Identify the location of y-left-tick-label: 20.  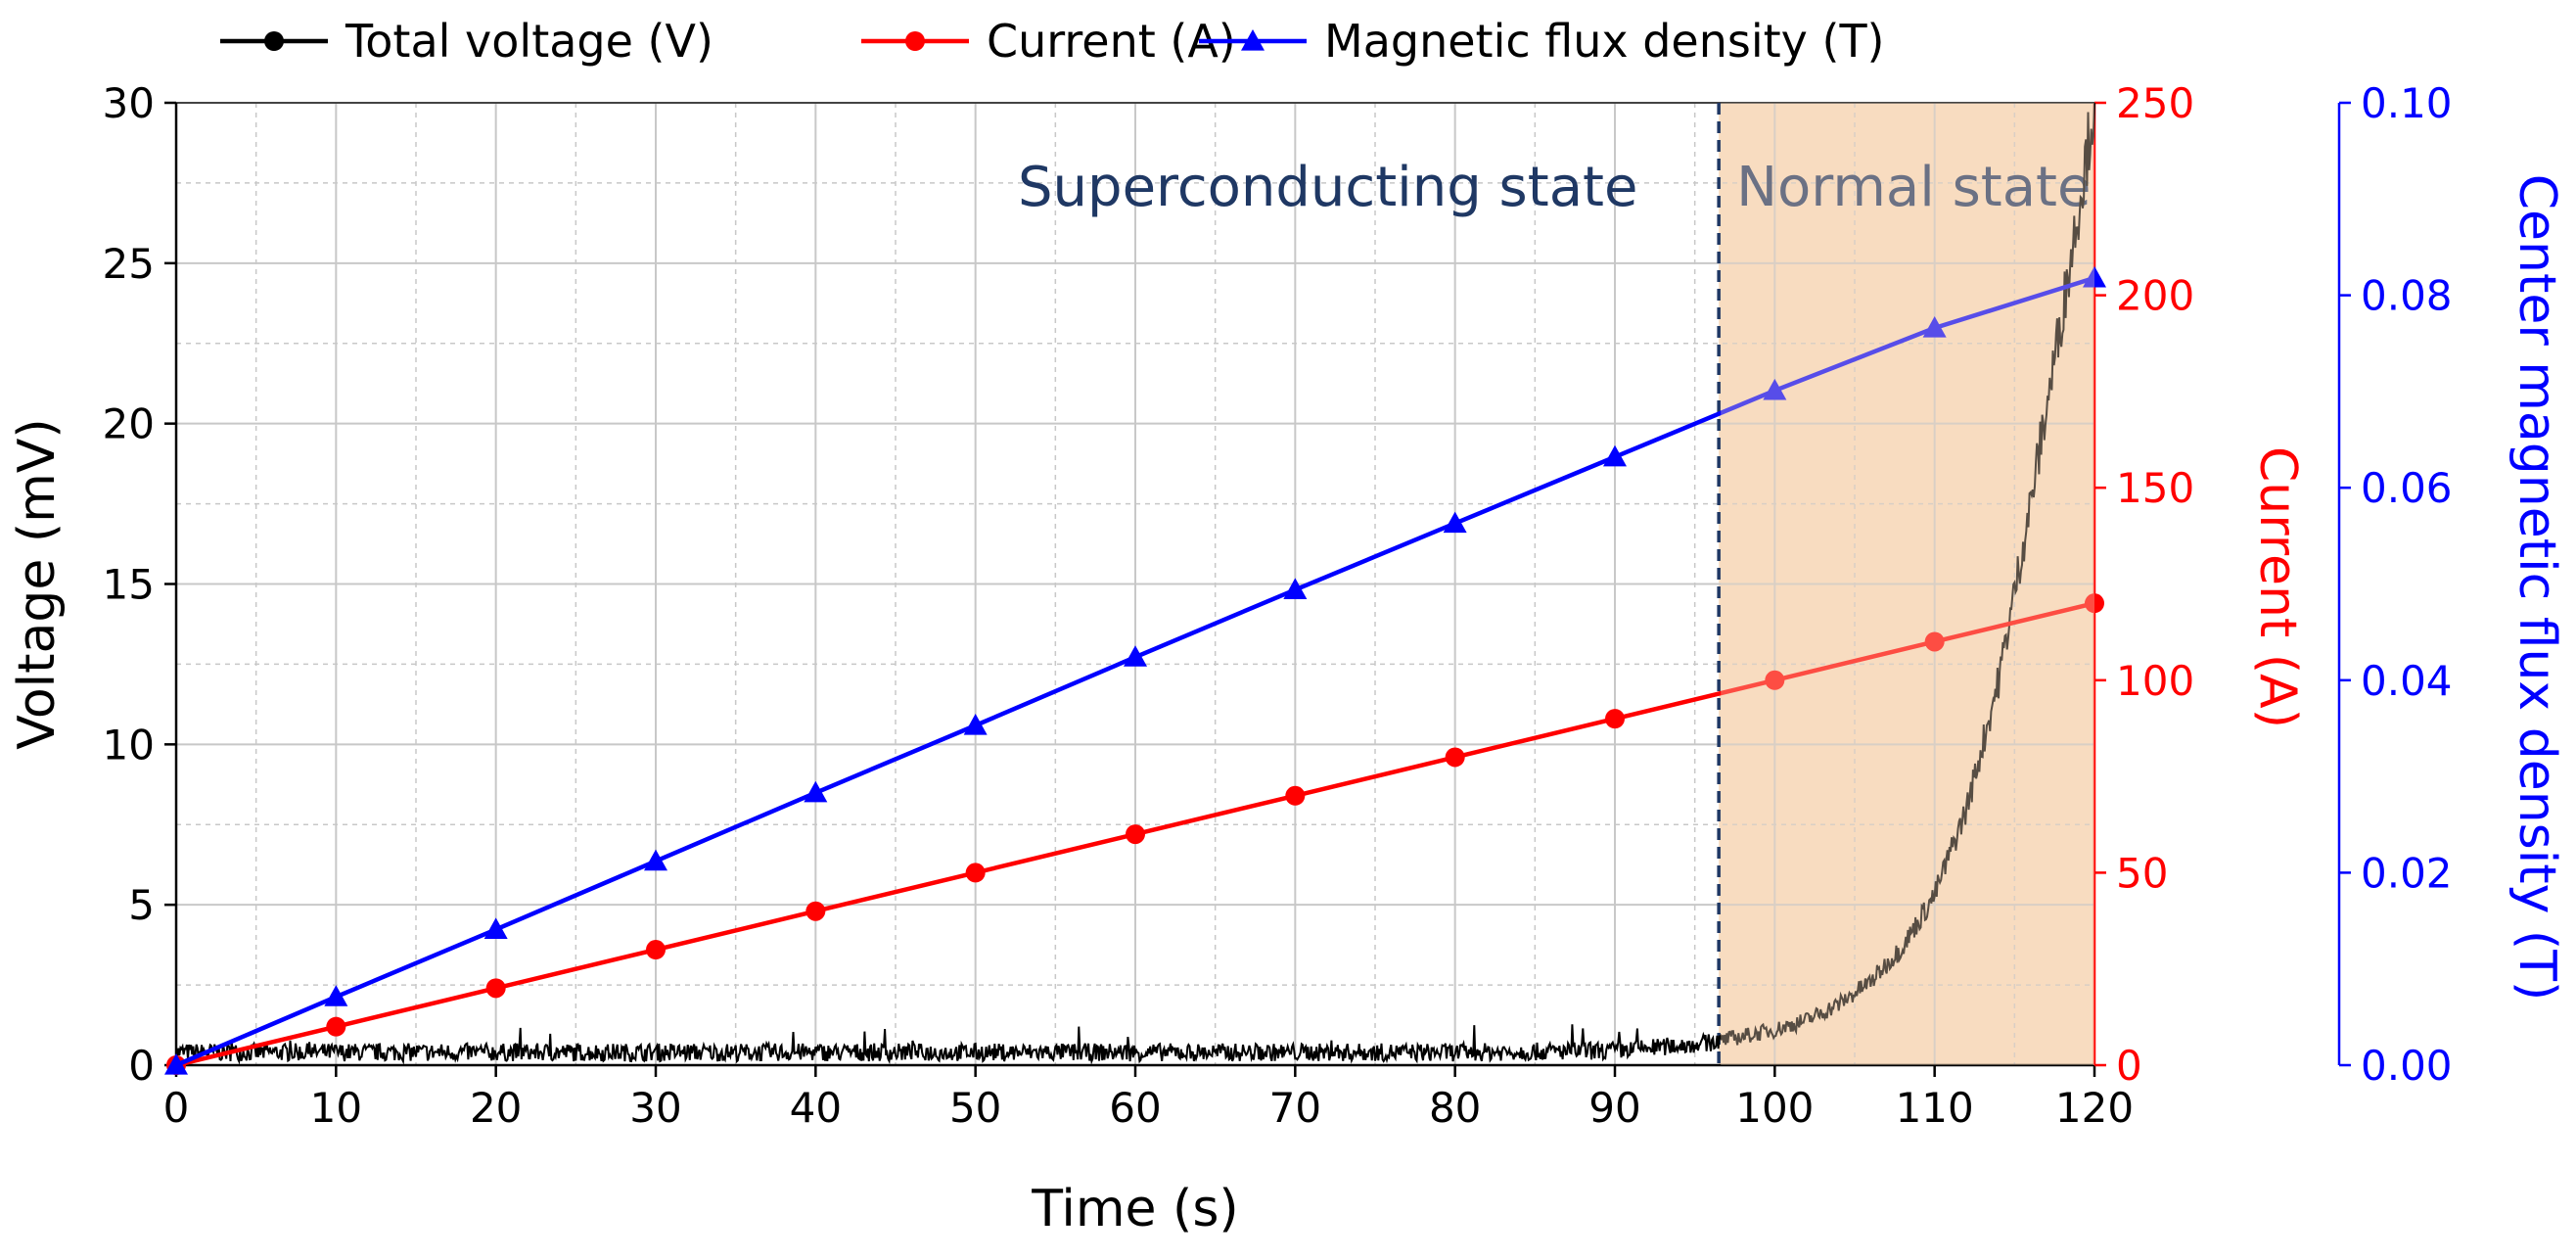
(129, 424).